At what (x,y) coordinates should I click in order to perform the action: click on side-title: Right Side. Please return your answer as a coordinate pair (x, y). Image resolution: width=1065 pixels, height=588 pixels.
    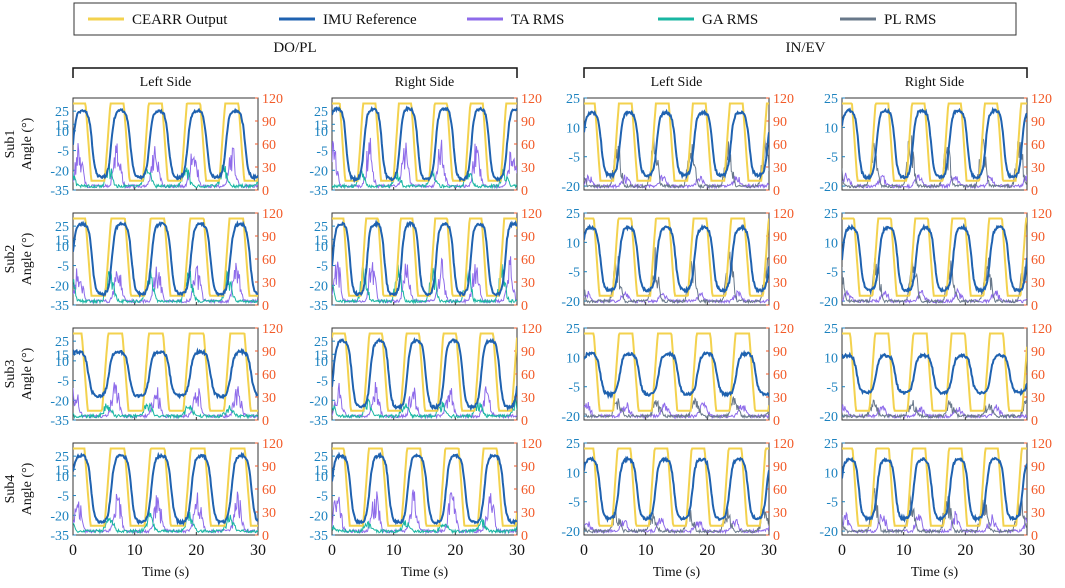
    Looking at the image, I should click on (935, 82).